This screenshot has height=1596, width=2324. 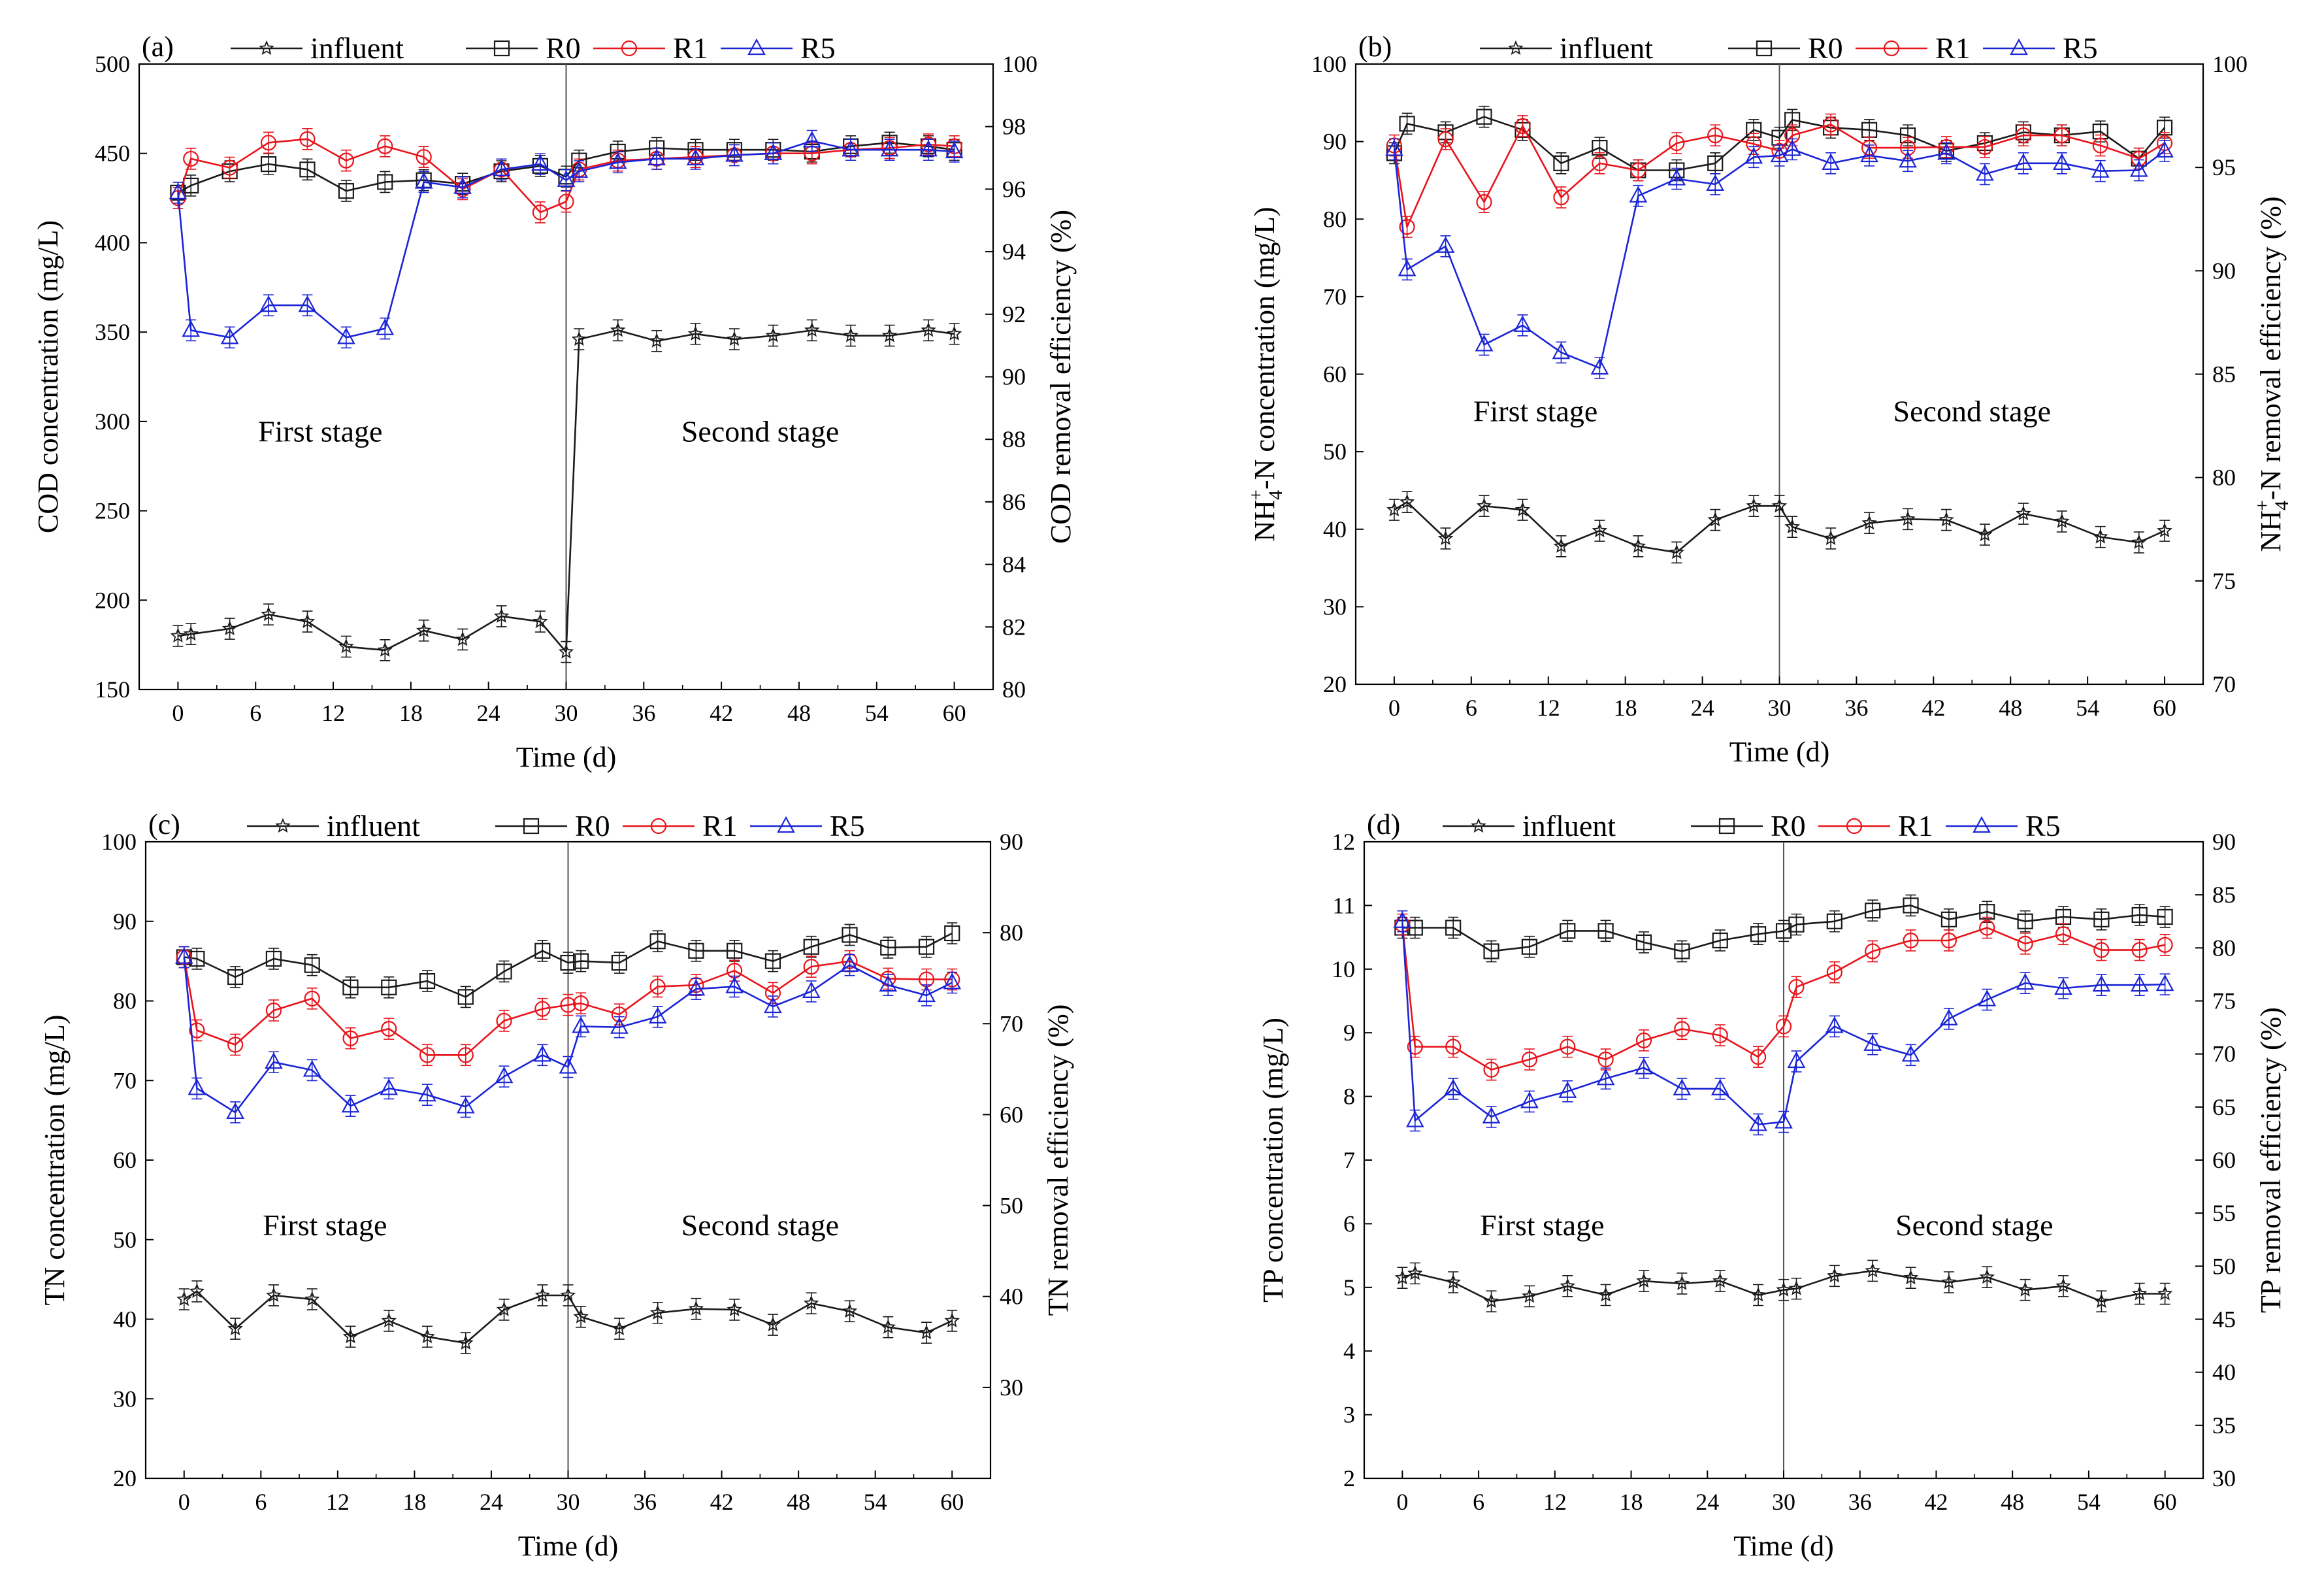 I want to click on x-tick-label: 12, so click(x=333, y=713).